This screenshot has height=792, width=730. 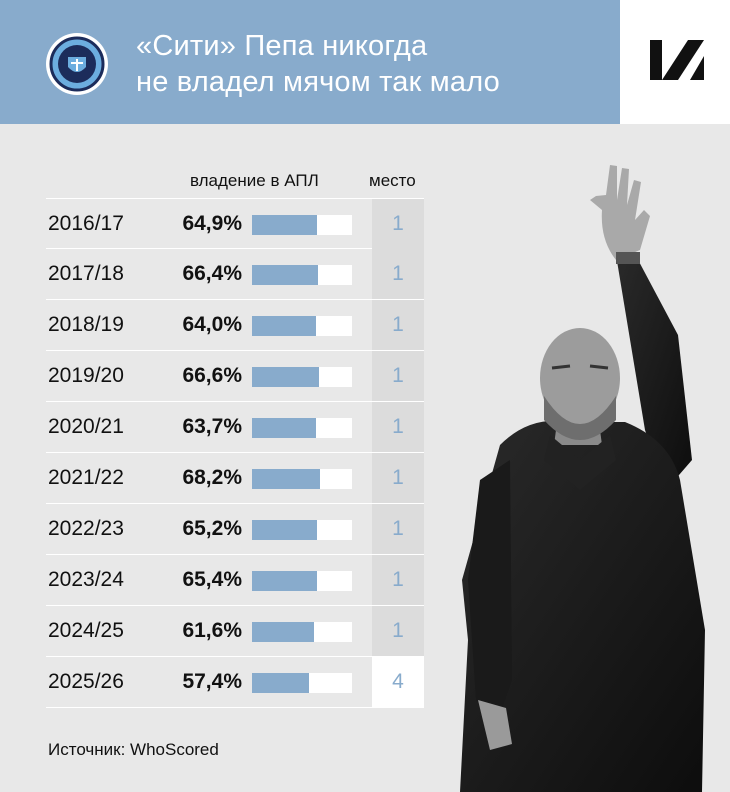 I want to click on season-label: 2018/19, so click(x=86, y=324).